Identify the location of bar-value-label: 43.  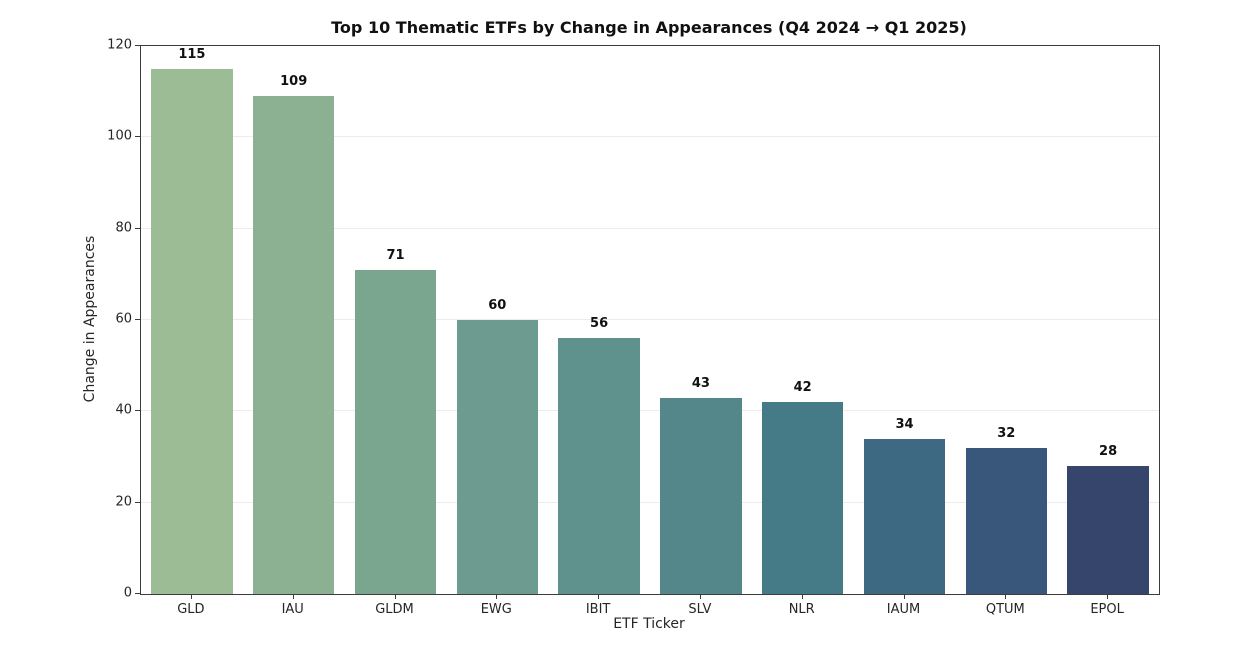
(700, 383).